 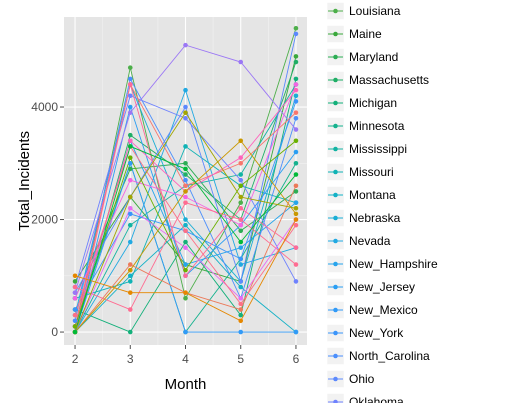 What do you see at coordinates (365, 34) in the screenshot?
I see `legend-label: Maine` at bounding box center [365, 34].